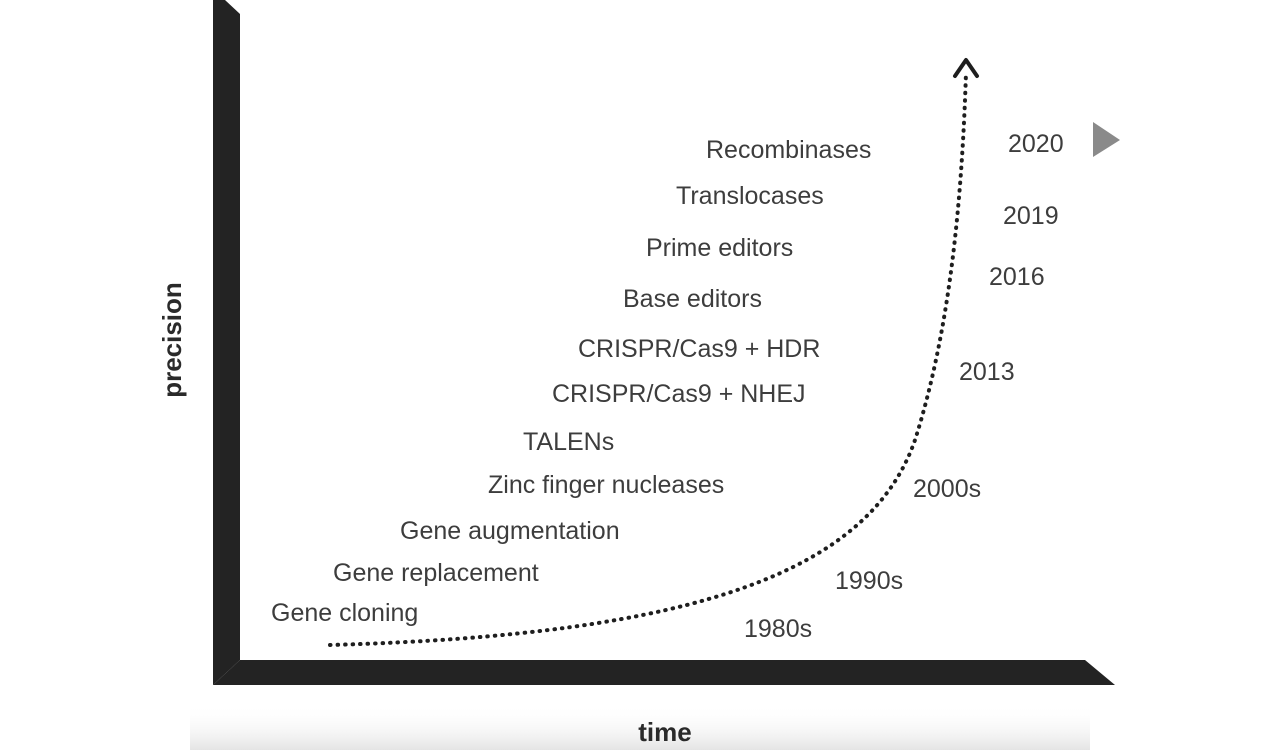 This screenshot has width=1280, height=755. I want to click on y-axis-bar, so click(226, 342).